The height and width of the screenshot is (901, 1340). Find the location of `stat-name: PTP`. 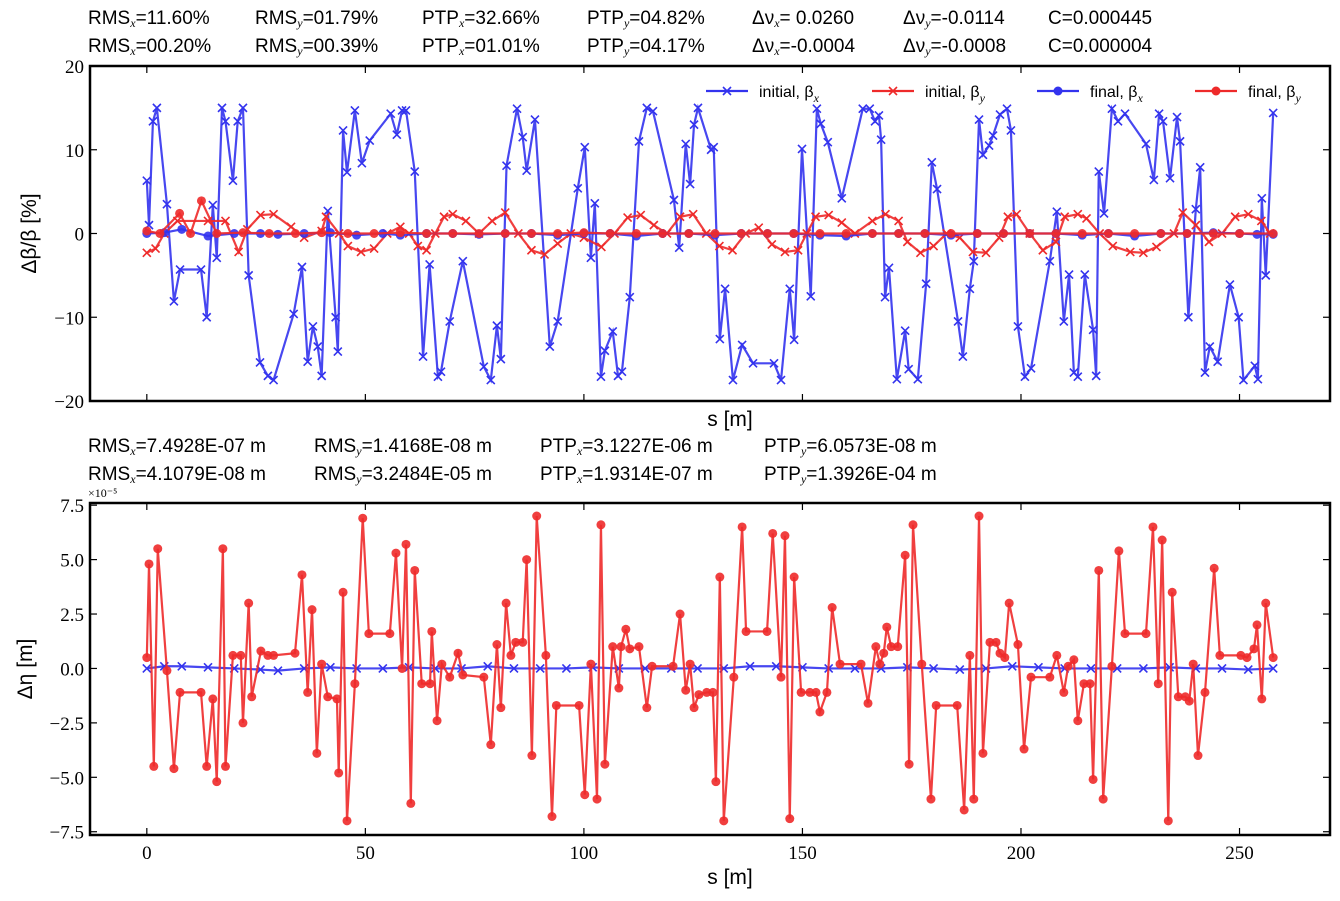

stat-name: PTP is located at coordinates (782, 474).